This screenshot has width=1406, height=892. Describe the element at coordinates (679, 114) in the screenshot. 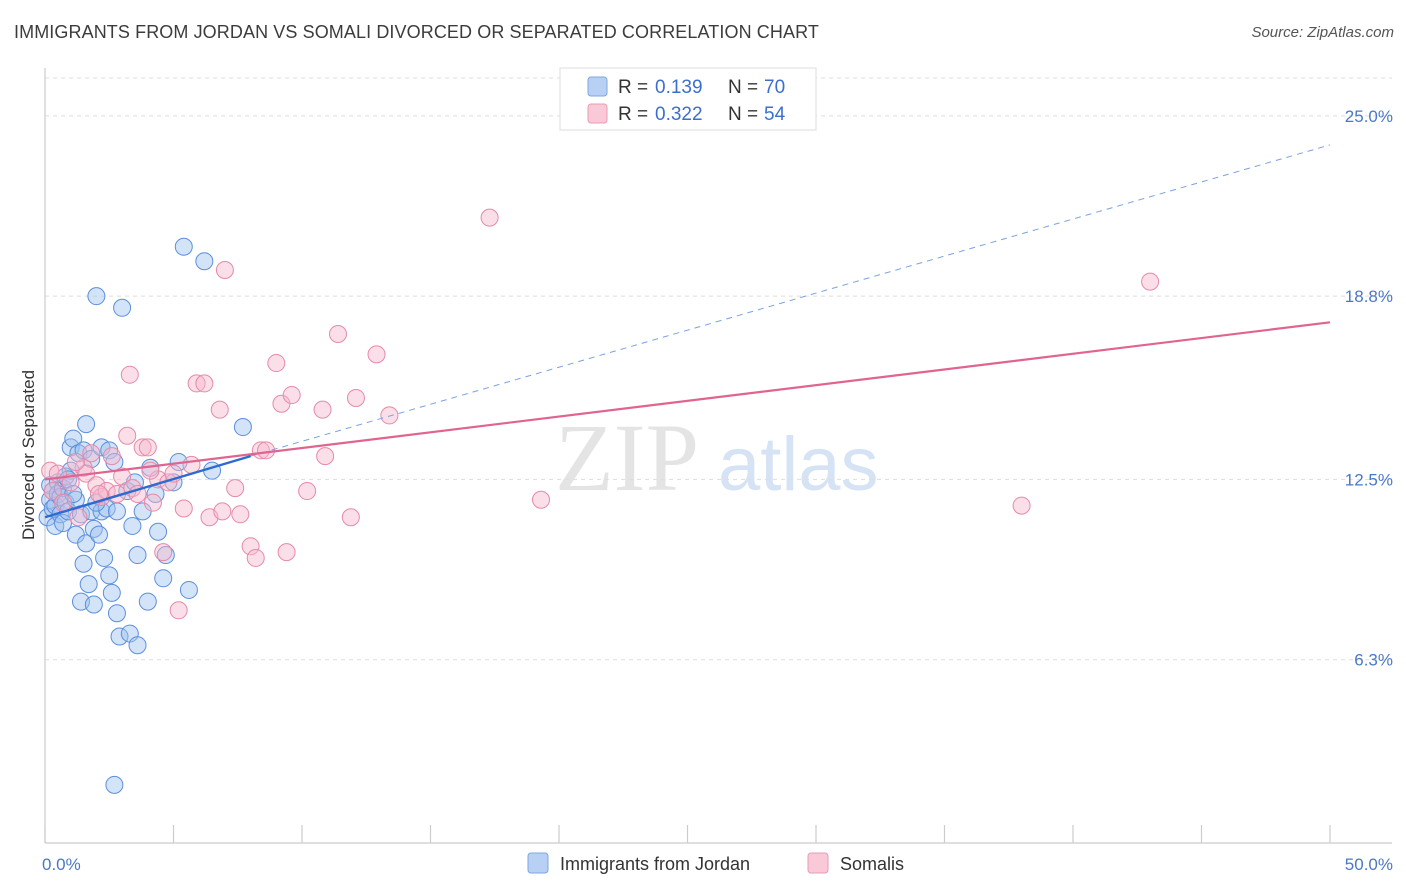

I see `legend-r-value-somali: 0.322` at that location.